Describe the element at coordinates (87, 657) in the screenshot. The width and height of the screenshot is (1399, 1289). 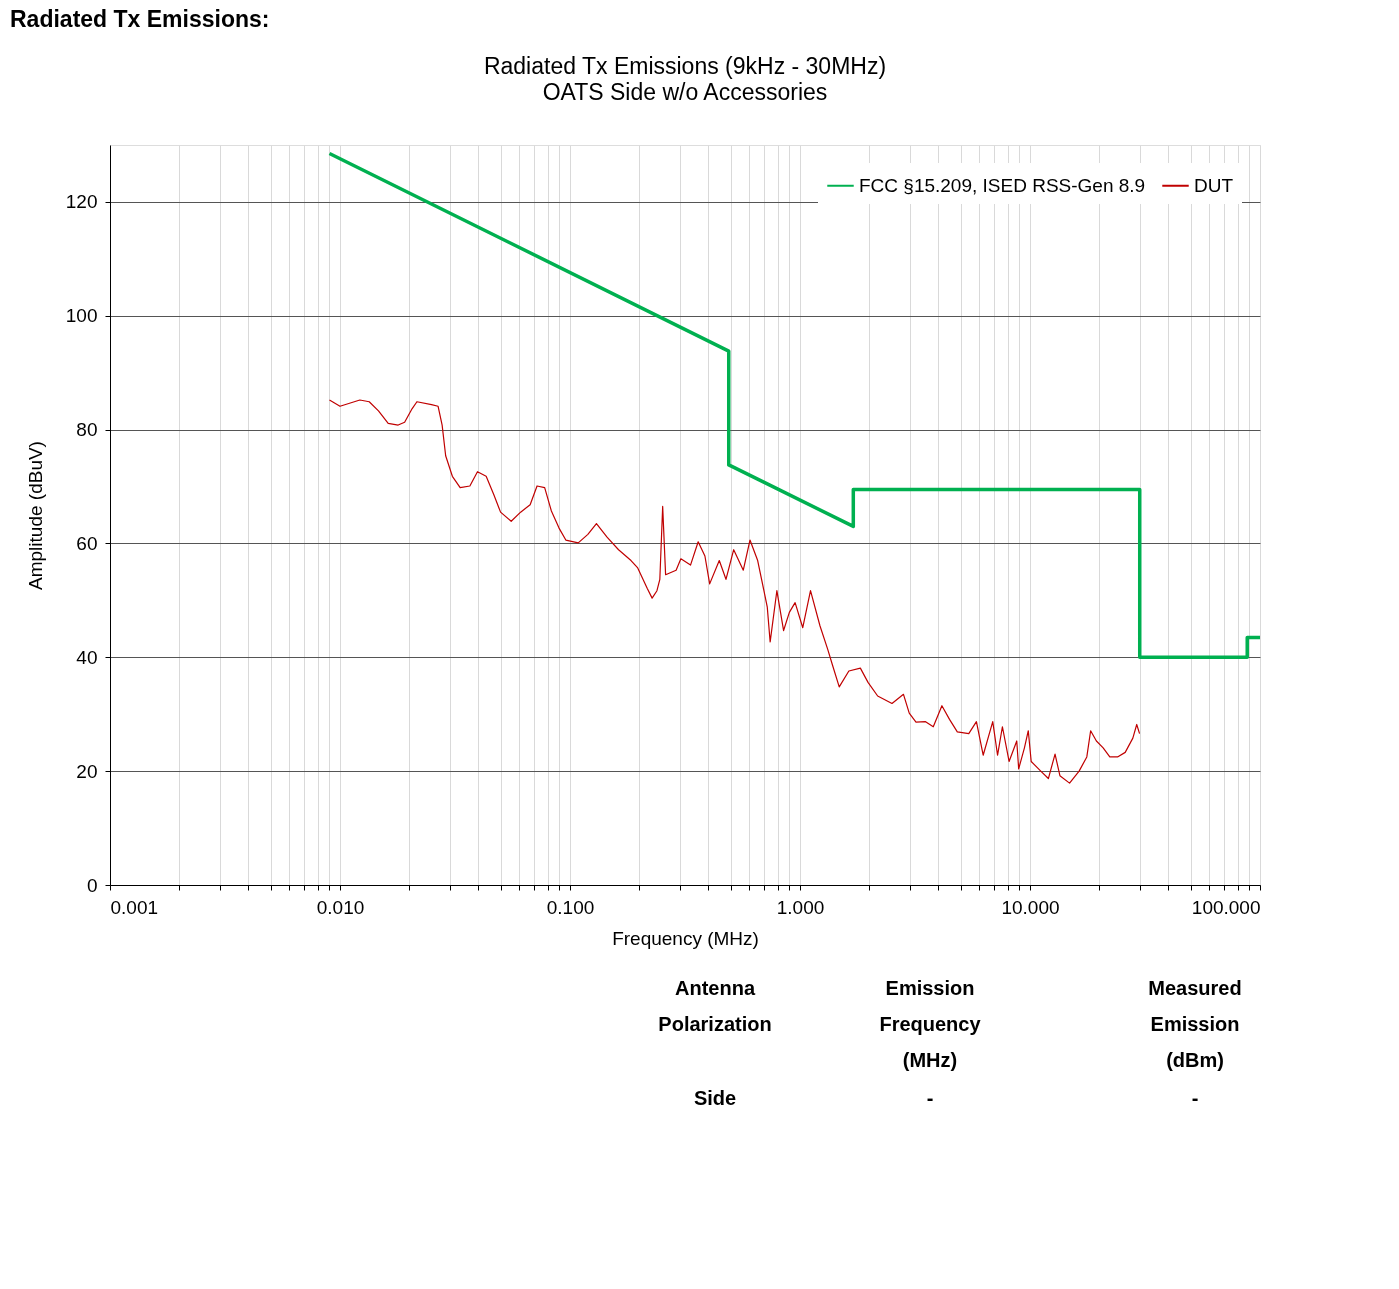
I see `y-tick-label: 40` at that location.